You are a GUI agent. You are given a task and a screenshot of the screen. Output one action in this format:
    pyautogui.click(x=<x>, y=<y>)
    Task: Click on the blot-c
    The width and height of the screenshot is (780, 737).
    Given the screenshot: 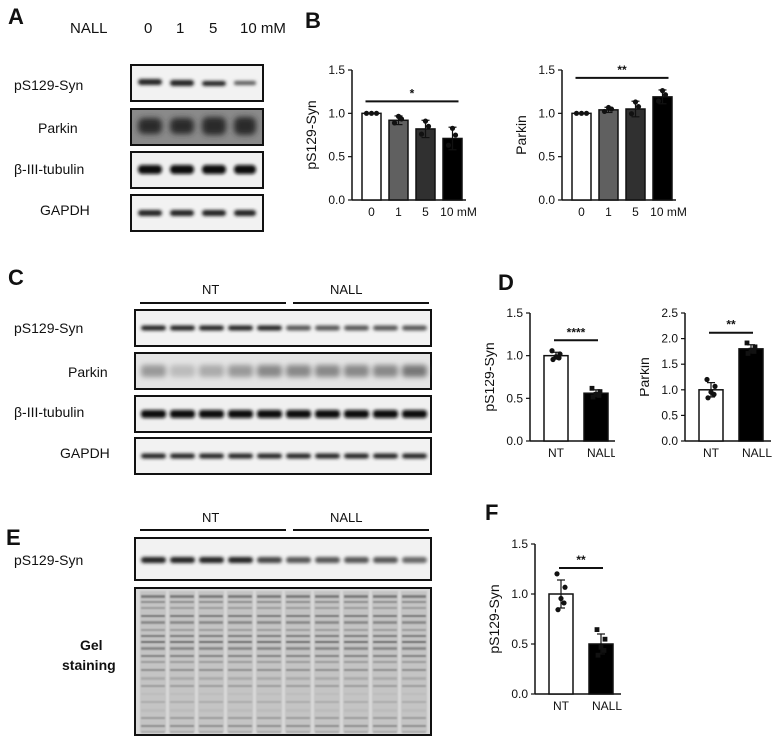 What is the action you would take?
    pyautogui.click(x=283, y=392)
    